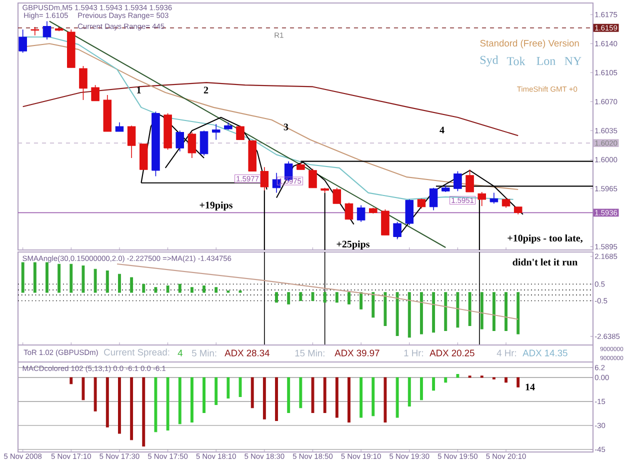 The height and width of the screenshot is (469, 625). I want to click on annotation: Standord (Free) Version, so click(529, 44).